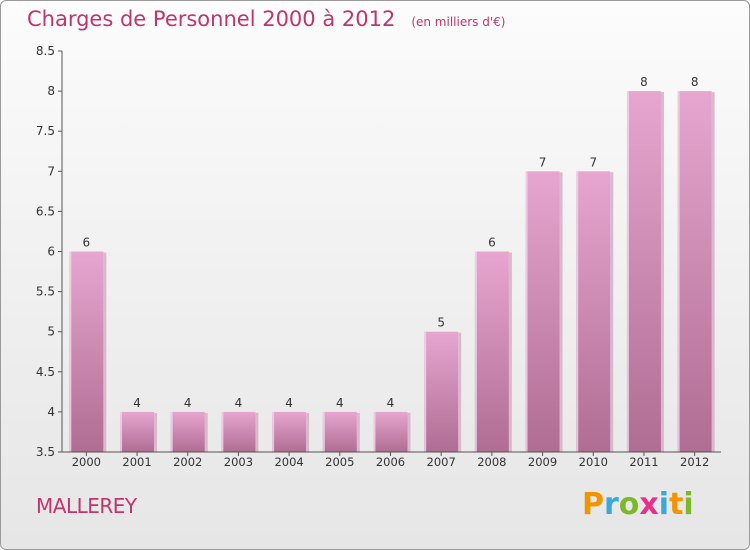  I want to click on x-tick-label: 2005, so click(339, 462).